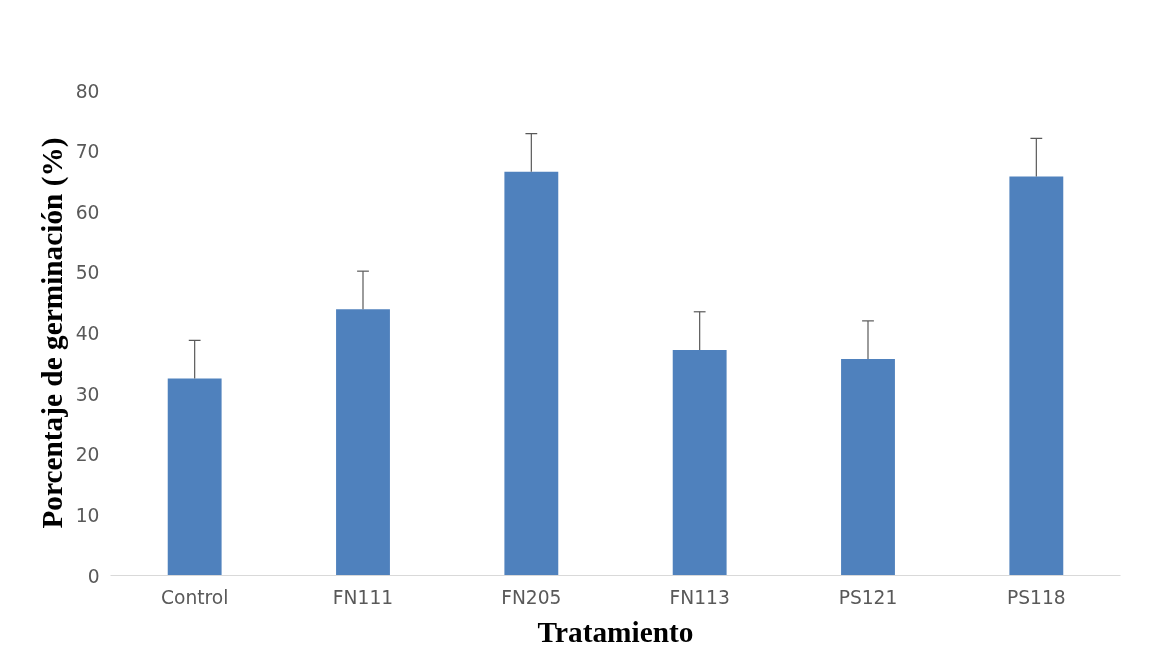 The image size is (1169, 658). I want to click on x-tick-label: FN113, so click(699, 597).